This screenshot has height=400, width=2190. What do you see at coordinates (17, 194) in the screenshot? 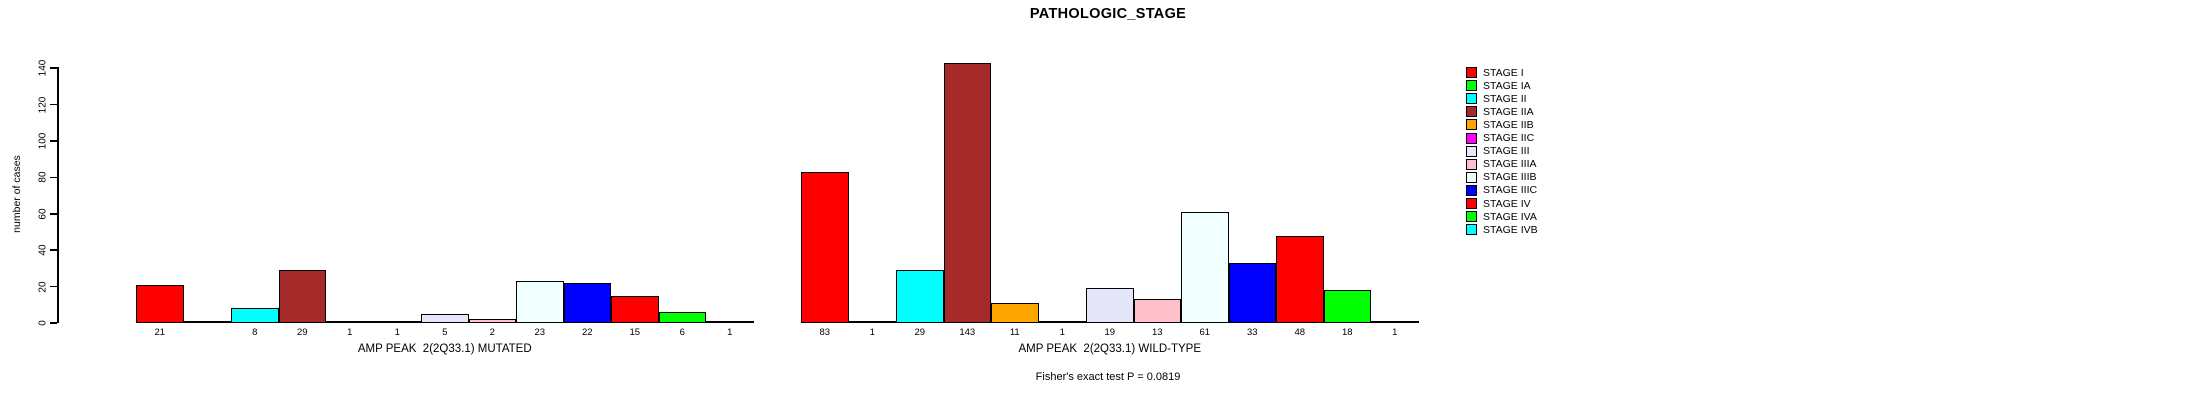
I see `y-axis-label: number of cases` at bounding box center [17, 194].